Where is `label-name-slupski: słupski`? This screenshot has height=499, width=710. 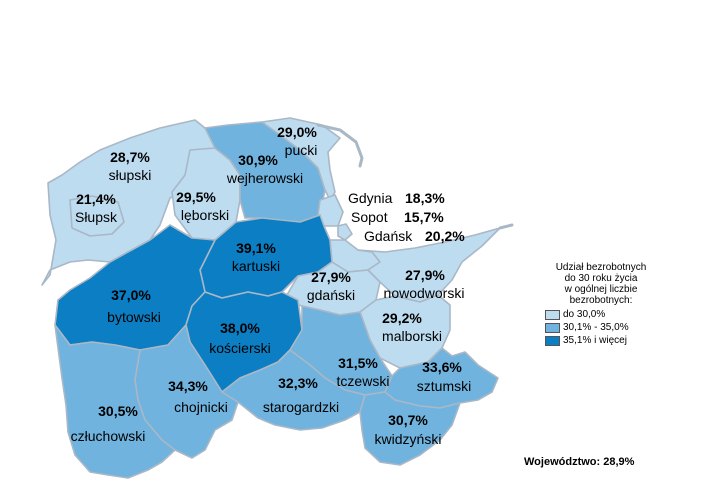
label-name-slupski: słupski is located at coordinates (130, 175).